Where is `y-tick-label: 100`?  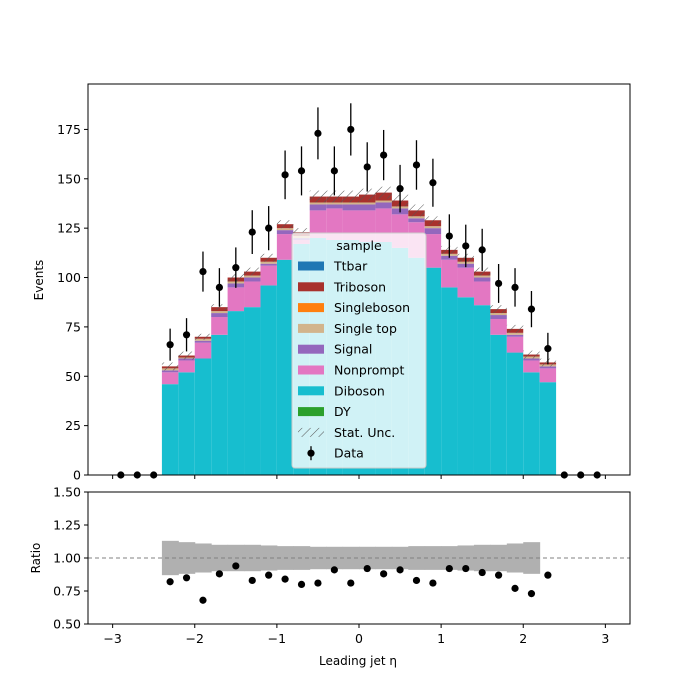
y-tick-label: 100 is located at coordinates (69, 277).